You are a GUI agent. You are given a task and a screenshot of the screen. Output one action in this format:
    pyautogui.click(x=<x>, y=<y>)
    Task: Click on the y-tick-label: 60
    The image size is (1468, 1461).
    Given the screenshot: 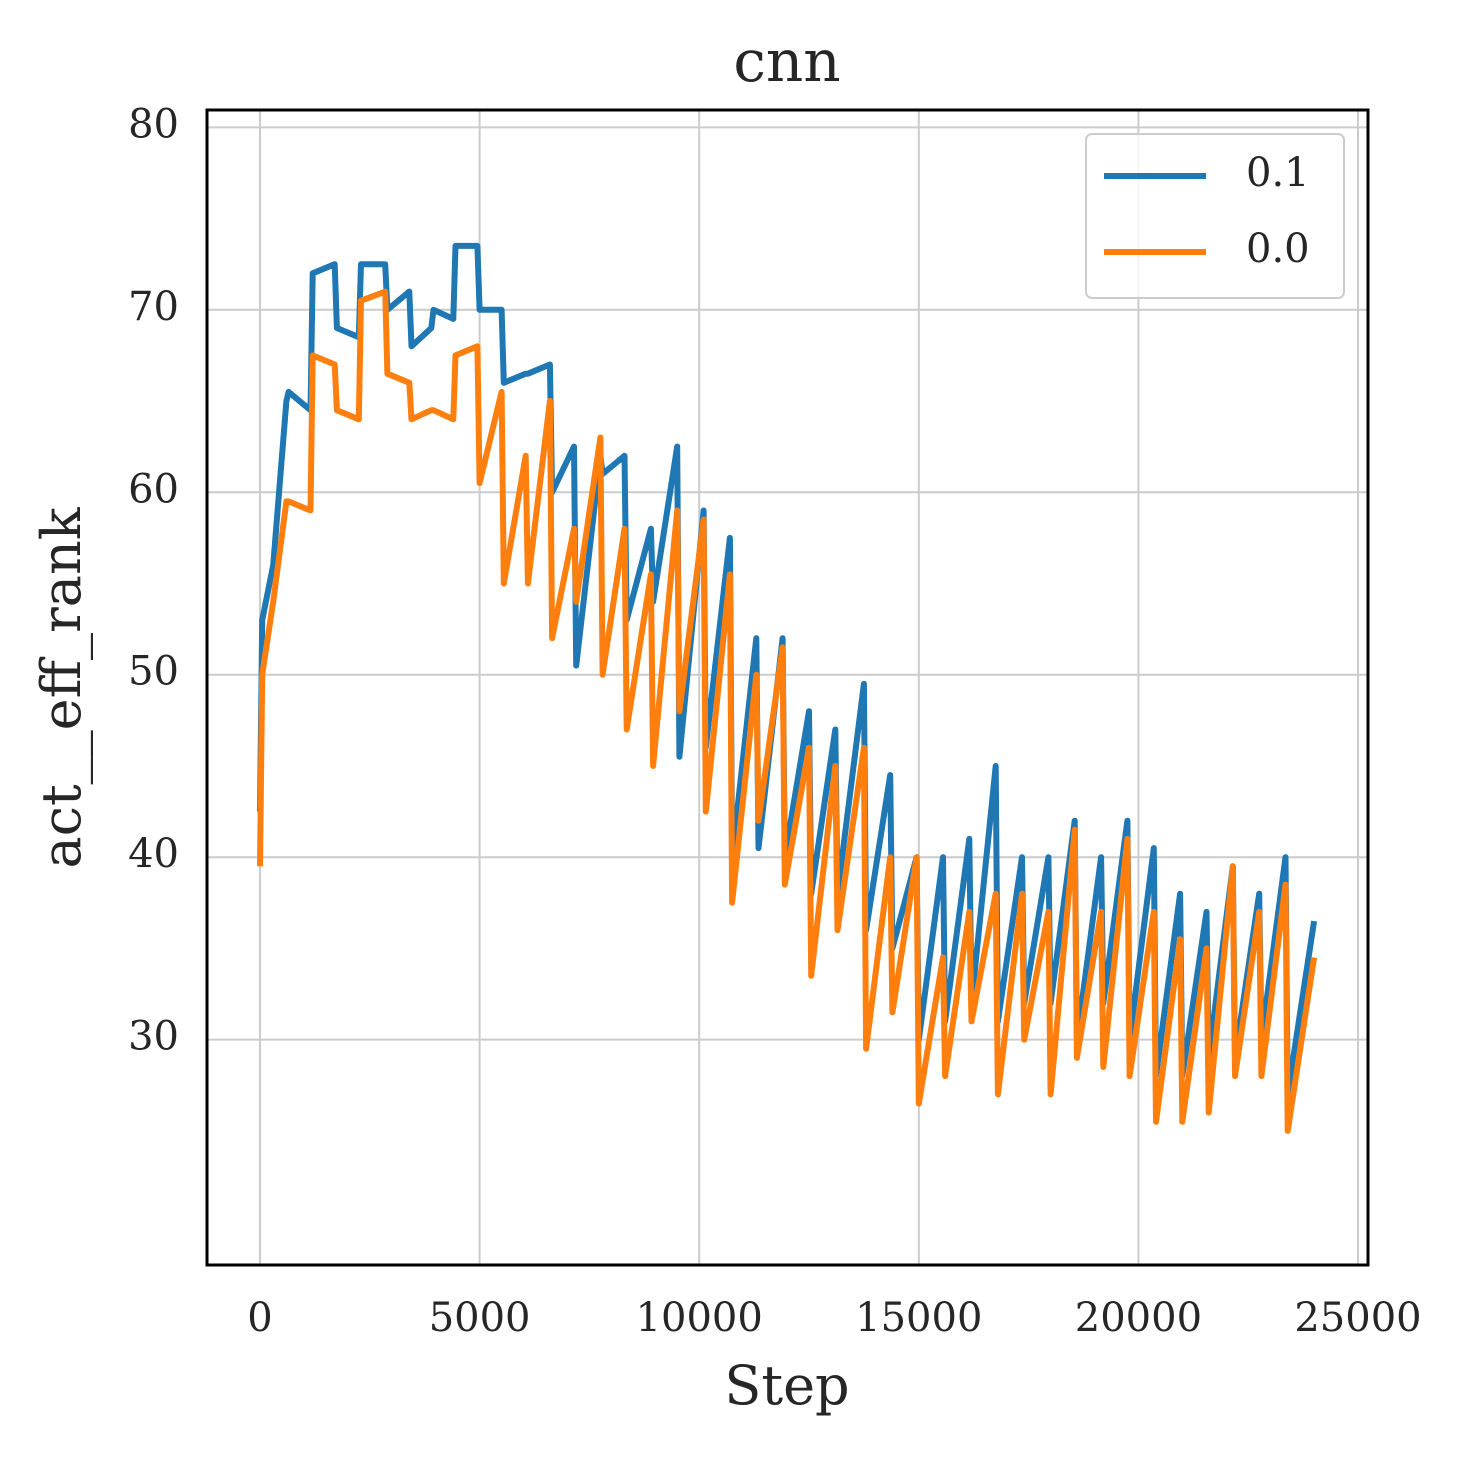 What is the action you would take?
    pyautogui.click(x=153, y=489)
    